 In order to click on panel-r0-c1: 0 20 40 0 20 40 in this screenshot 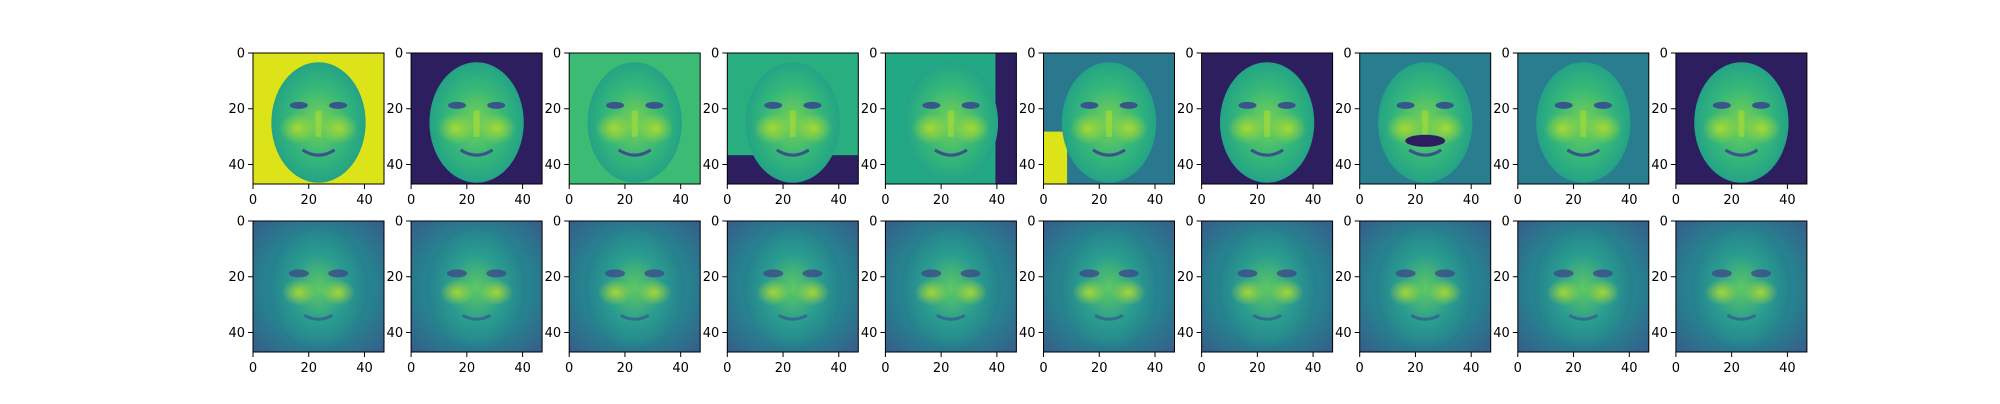, I will do `click(465, 127)`.